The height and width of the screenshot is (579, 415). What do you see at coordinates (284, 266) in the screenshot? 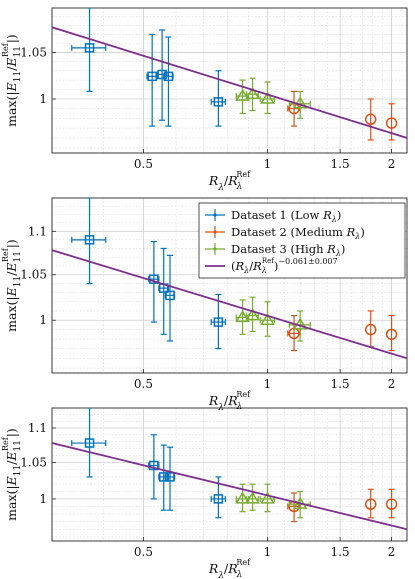
I see `legend-label: (Rλ/RλRef)−0.061±0.007` at bounding box center [284, 266].